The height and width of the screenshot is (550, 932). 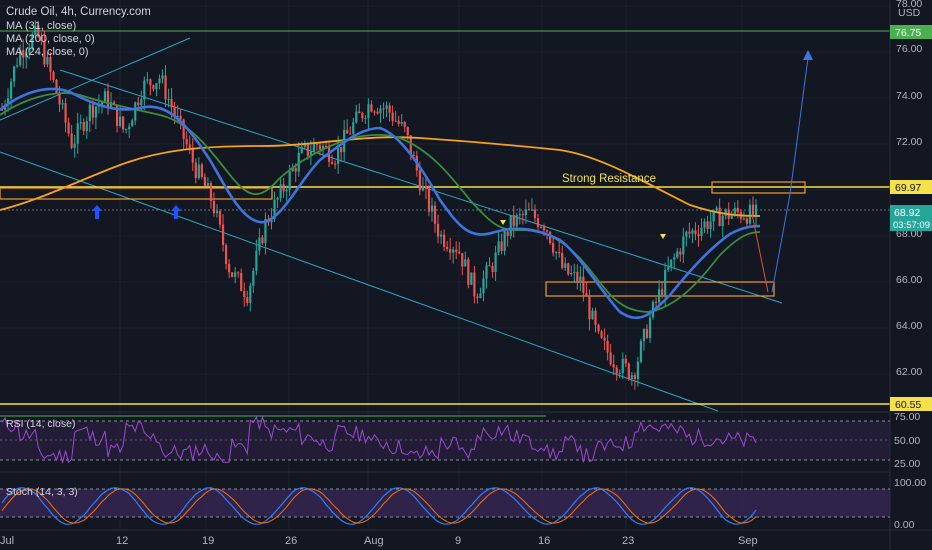 What do you see at coordinates (909, 13) in the screenshot?
I see `currency-label: USD` at bounding box center [909, 13].